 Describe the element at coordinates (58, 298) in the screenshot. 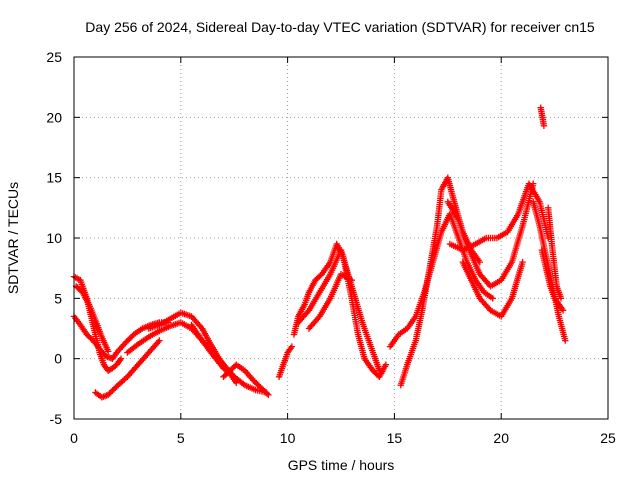

I see `y-tick-label: 5` at that location.